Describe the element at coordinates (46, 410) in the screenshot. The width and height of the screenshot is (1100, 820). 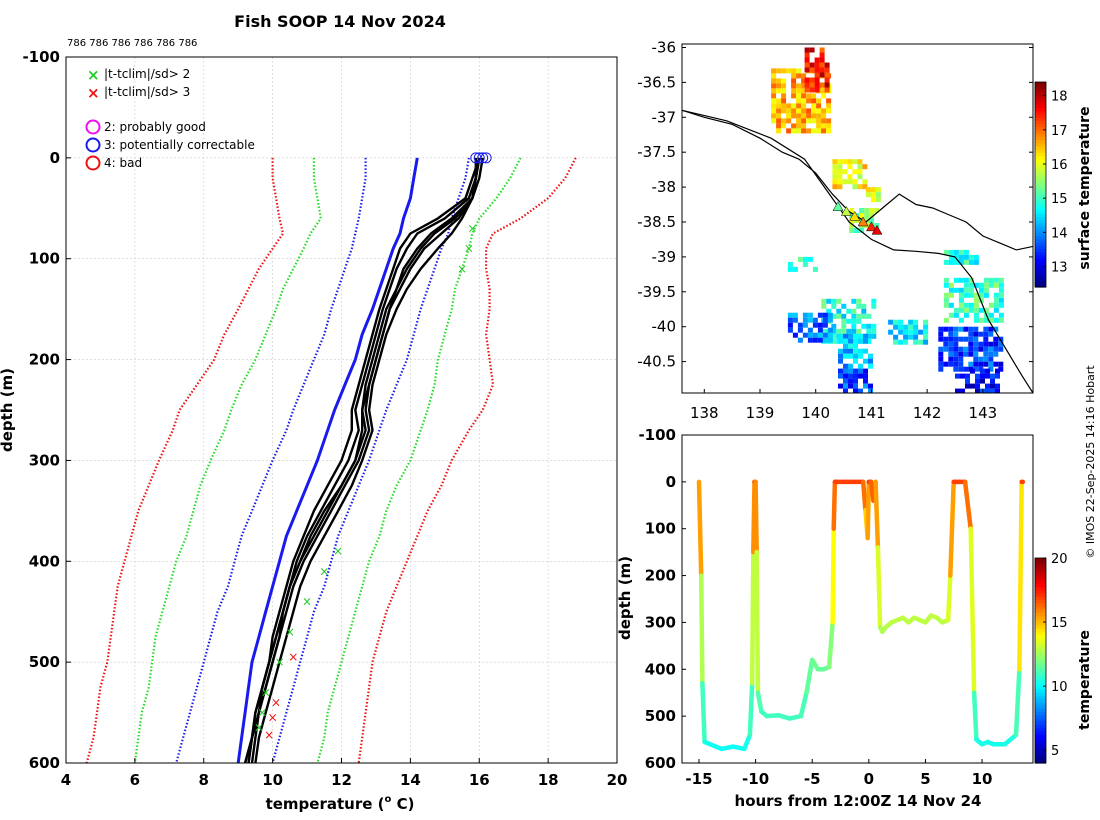
I see `profile-y-ticks: -100 0 100 200 300 400 500 600` at that location.